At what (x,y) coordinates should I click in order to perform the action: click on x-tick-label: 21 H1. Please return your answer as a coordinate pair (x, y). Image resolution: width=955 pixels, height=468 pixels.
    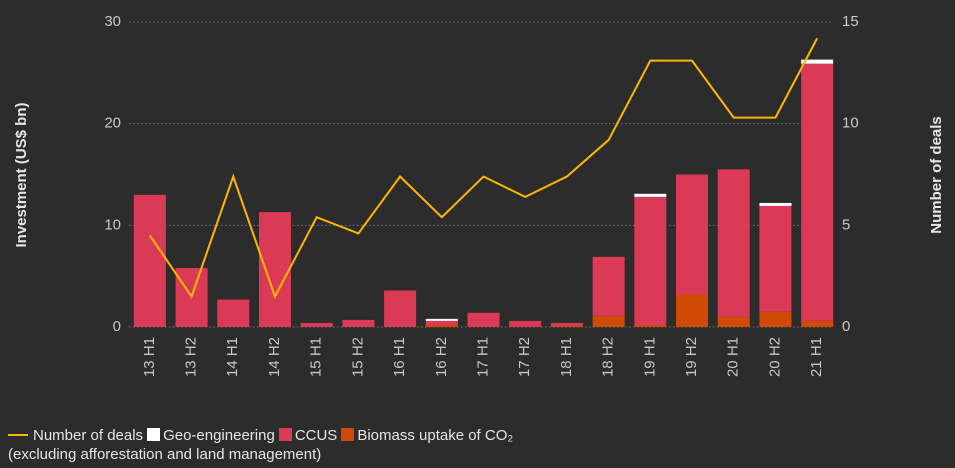
    Looking at the image, I should click on (816, 357).